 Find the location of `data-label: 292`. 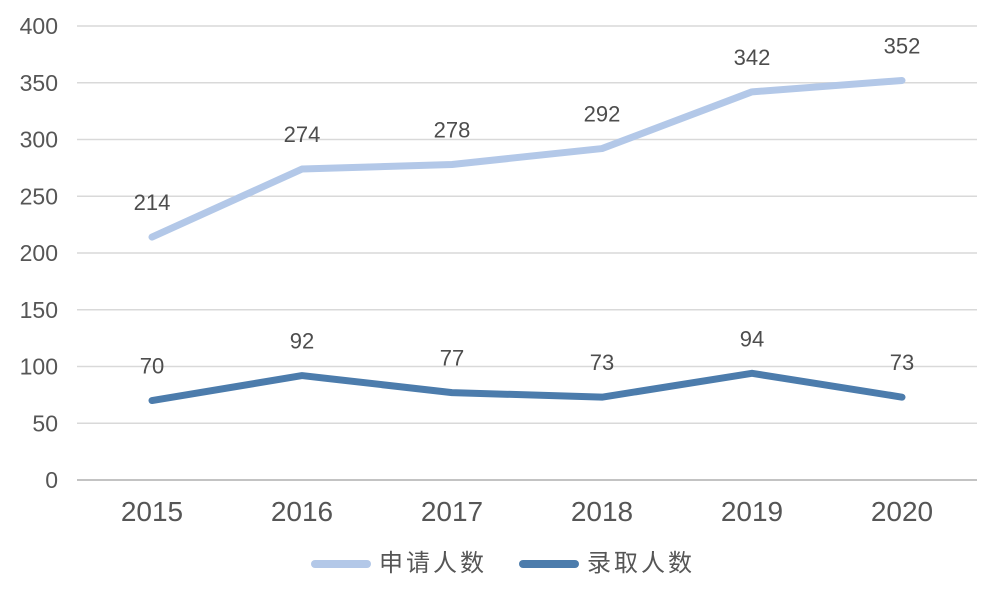

data-label: 292 is located at coordinates (602, 114).